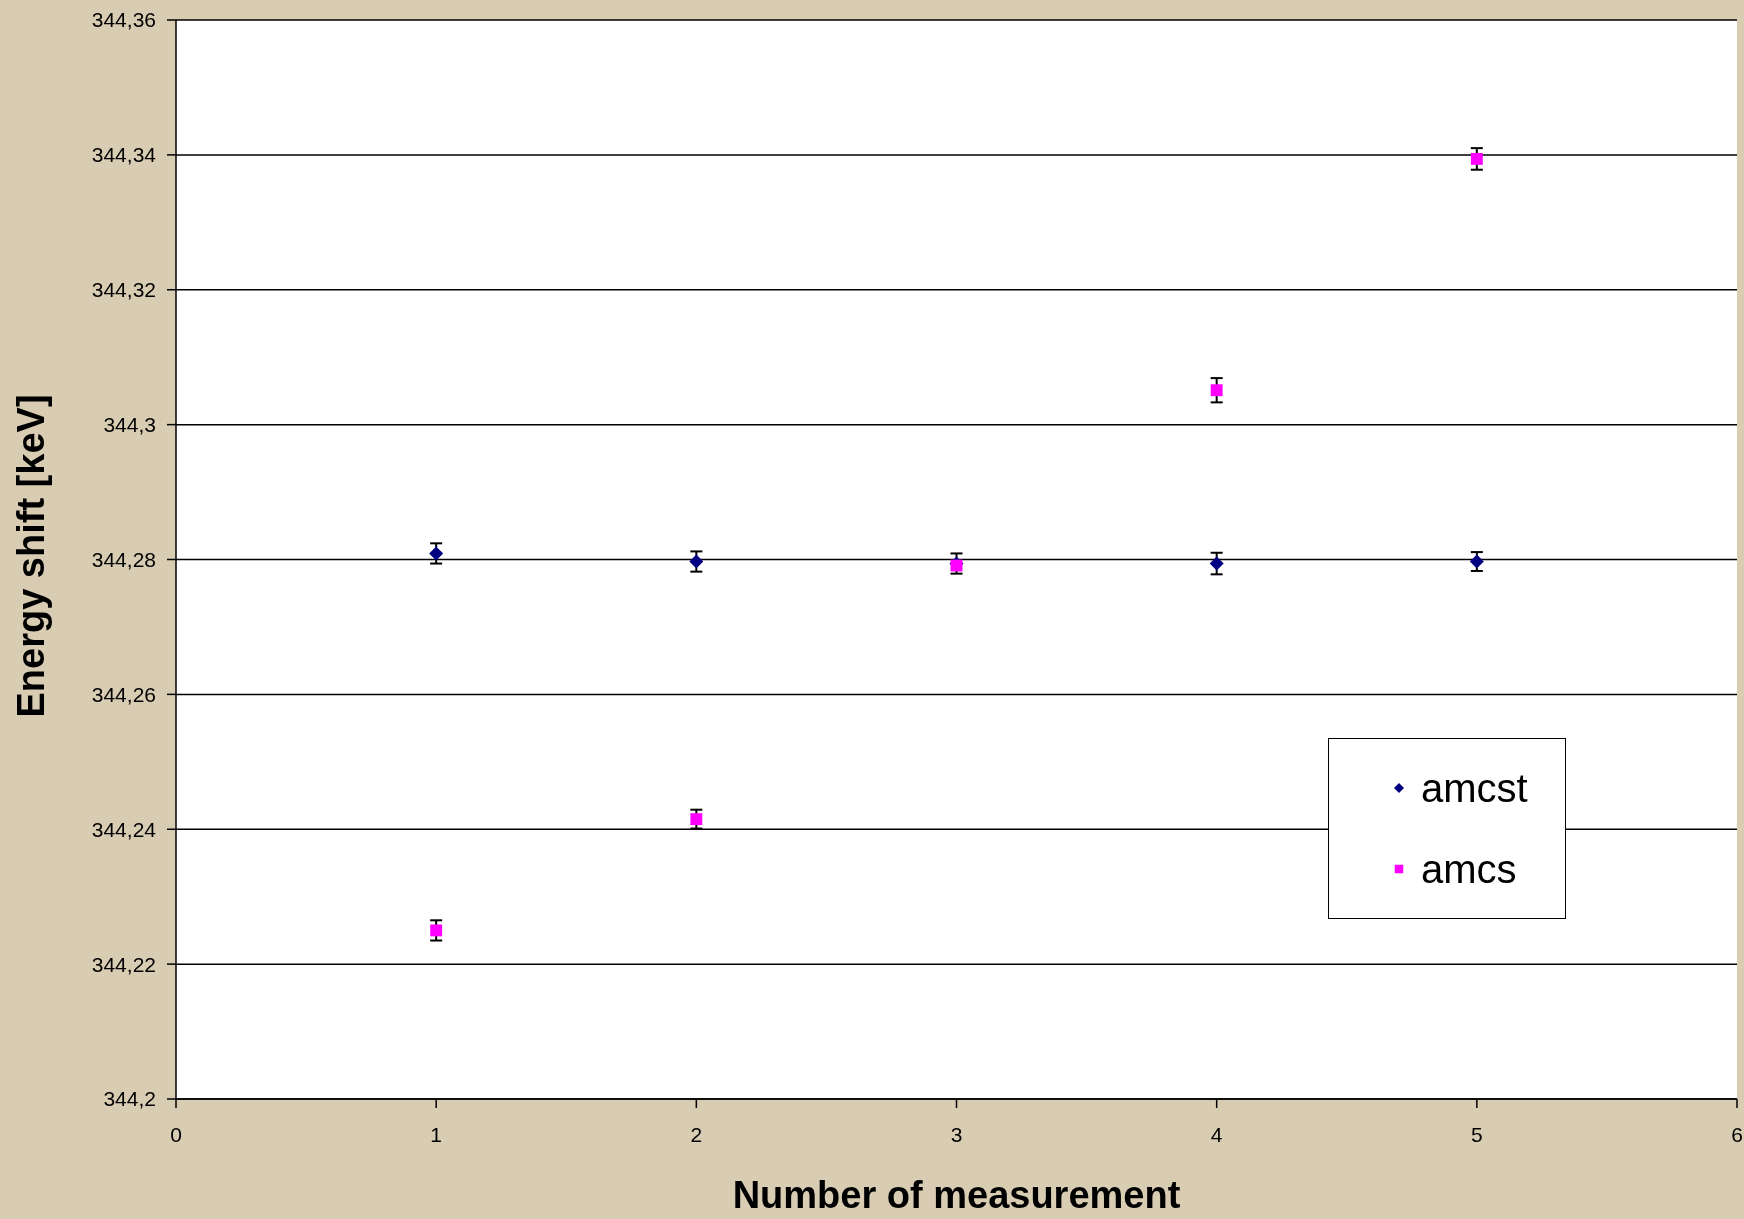 Image resolution: width=1744 pixels, height=1219 pixels. I want to click on x-axis-title: Number of measurement, so click(956, 1195).